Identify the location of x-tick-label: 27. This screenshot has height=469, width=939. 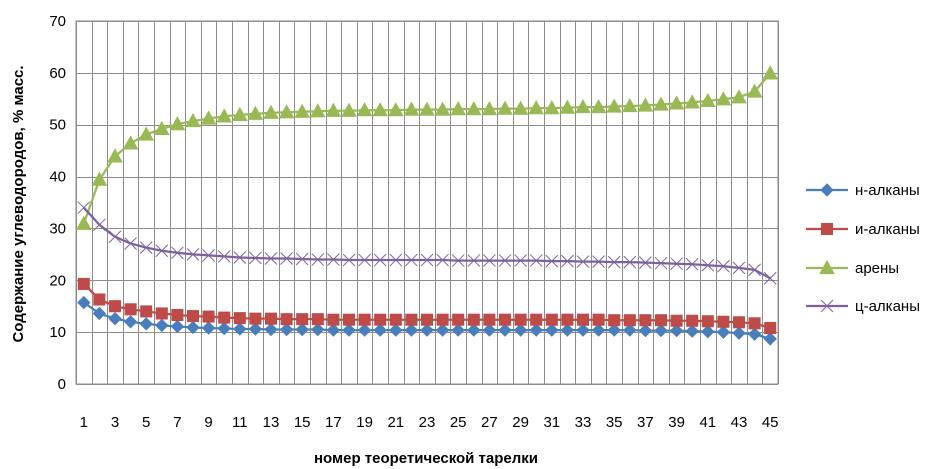
(489, 422).